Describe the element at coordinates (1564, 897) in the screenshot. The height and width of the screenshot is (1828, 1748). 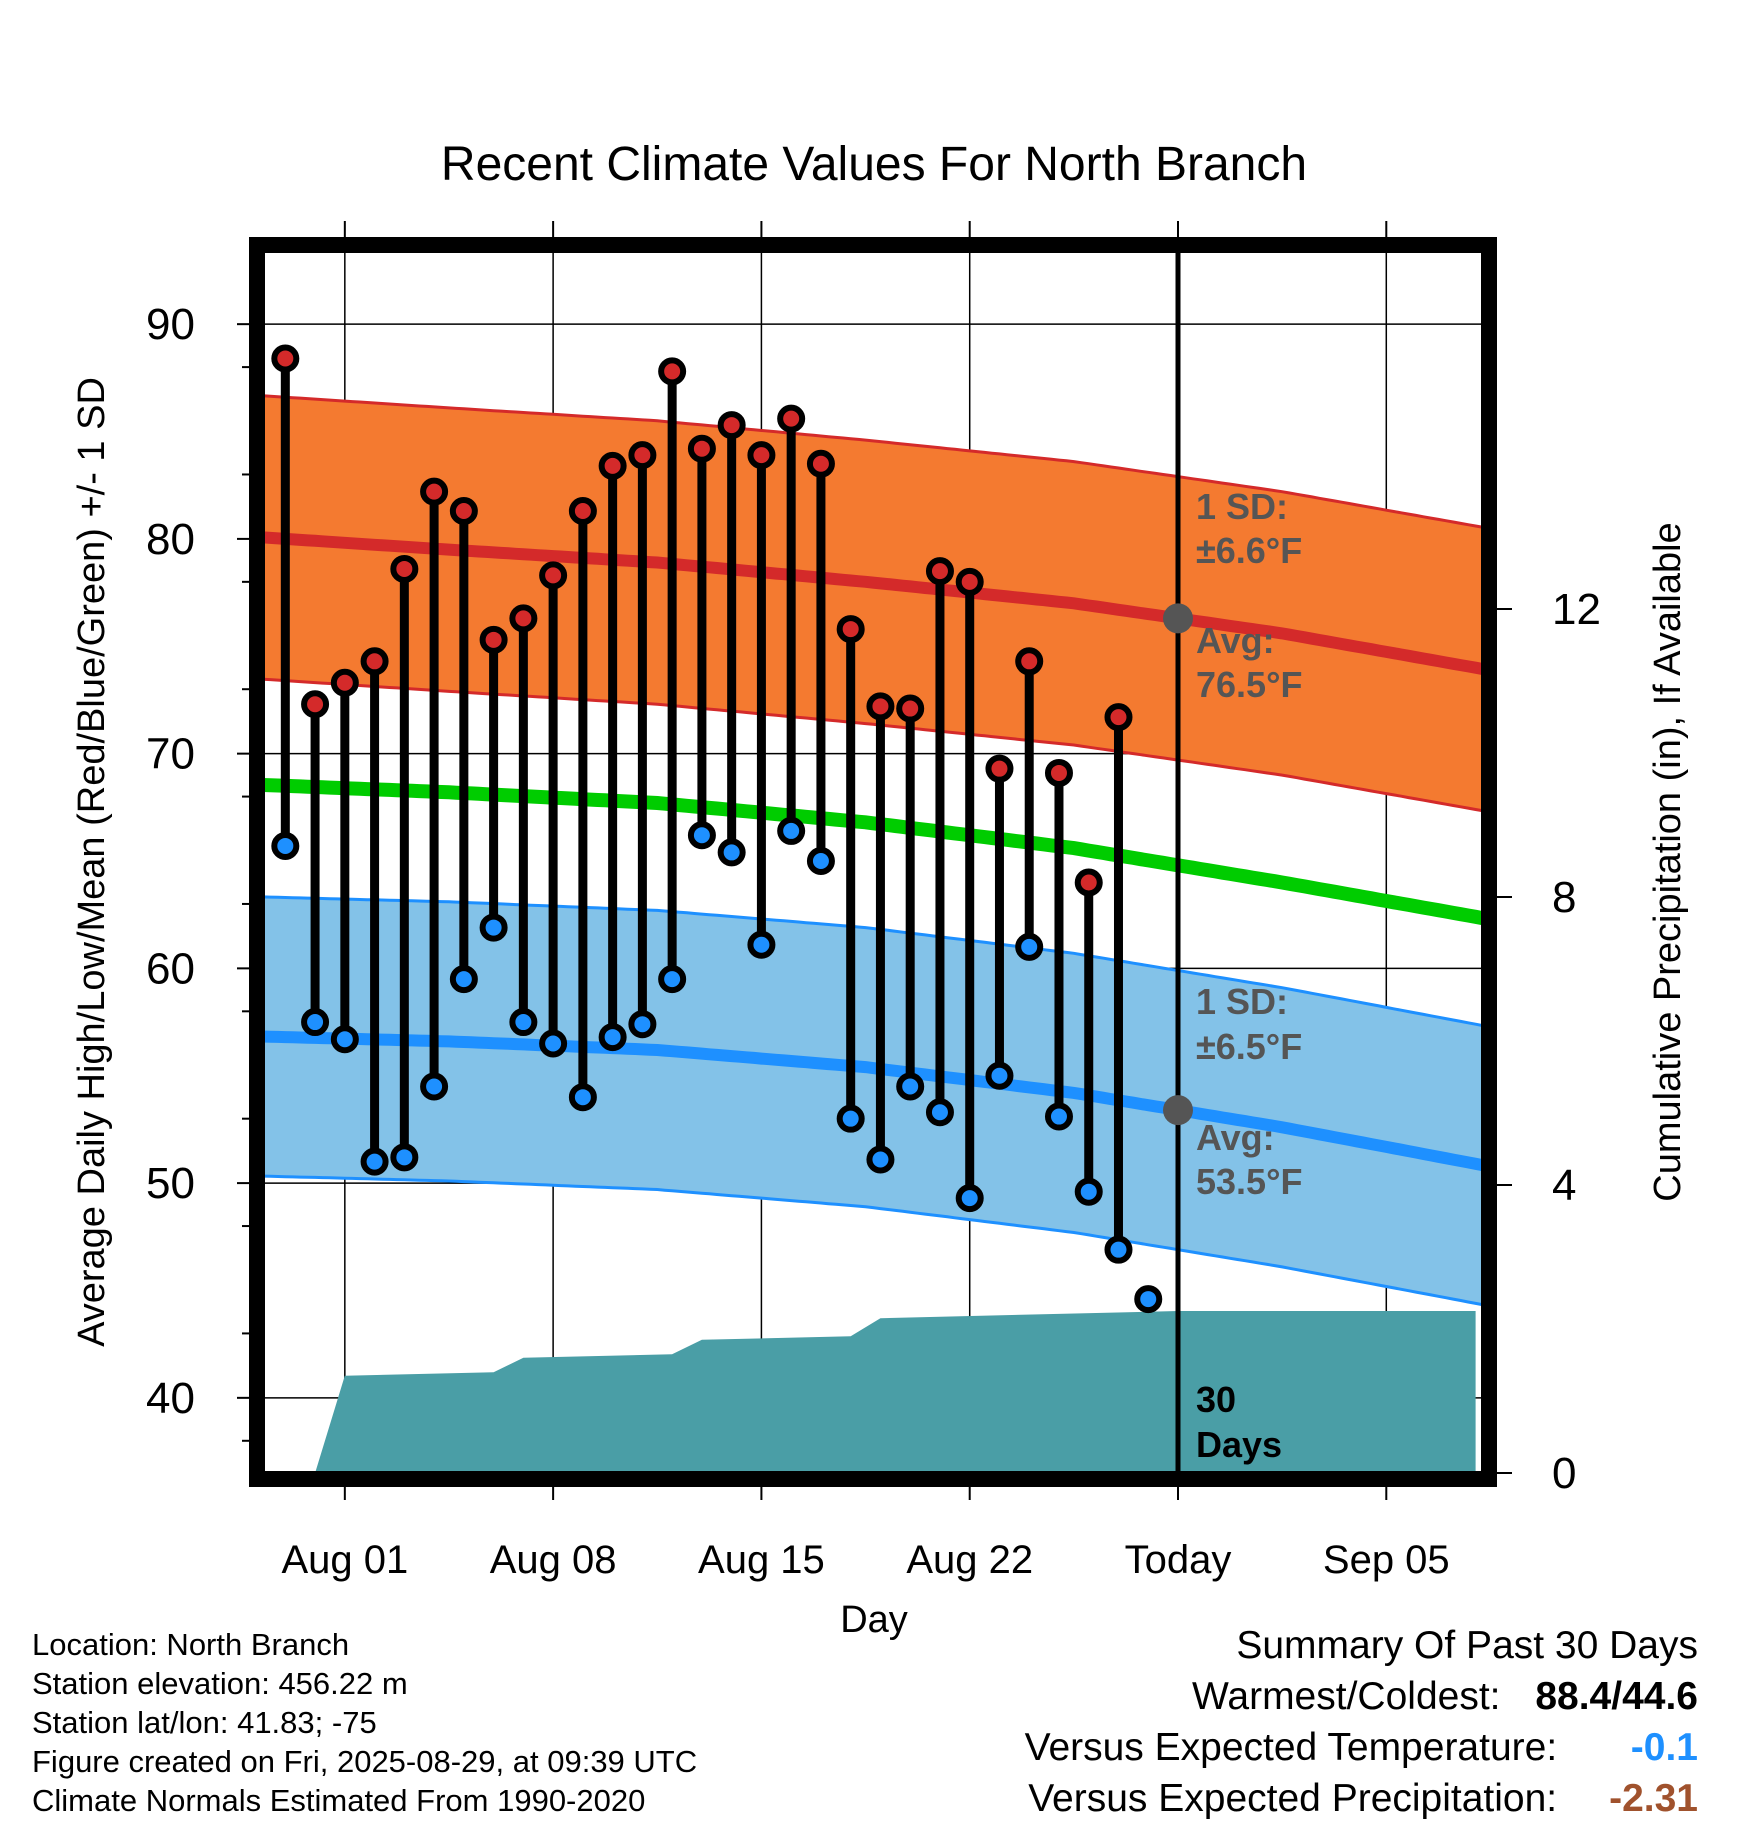
I see `y2-tick-label: 8` at that location.